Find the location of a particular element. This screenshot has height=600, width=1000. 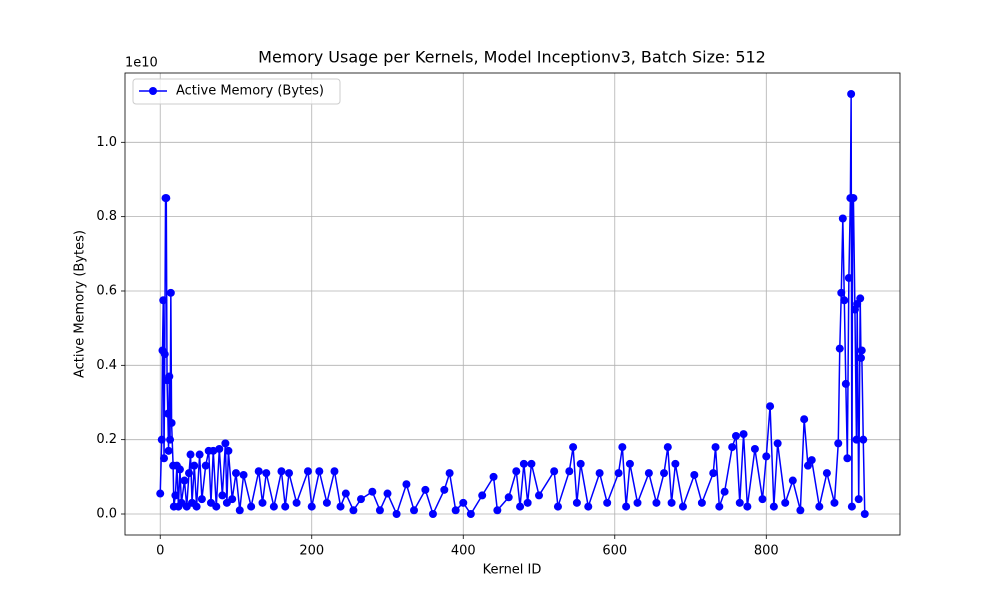

y-tick-label: 0.6 is located at coordinates (106, 290).